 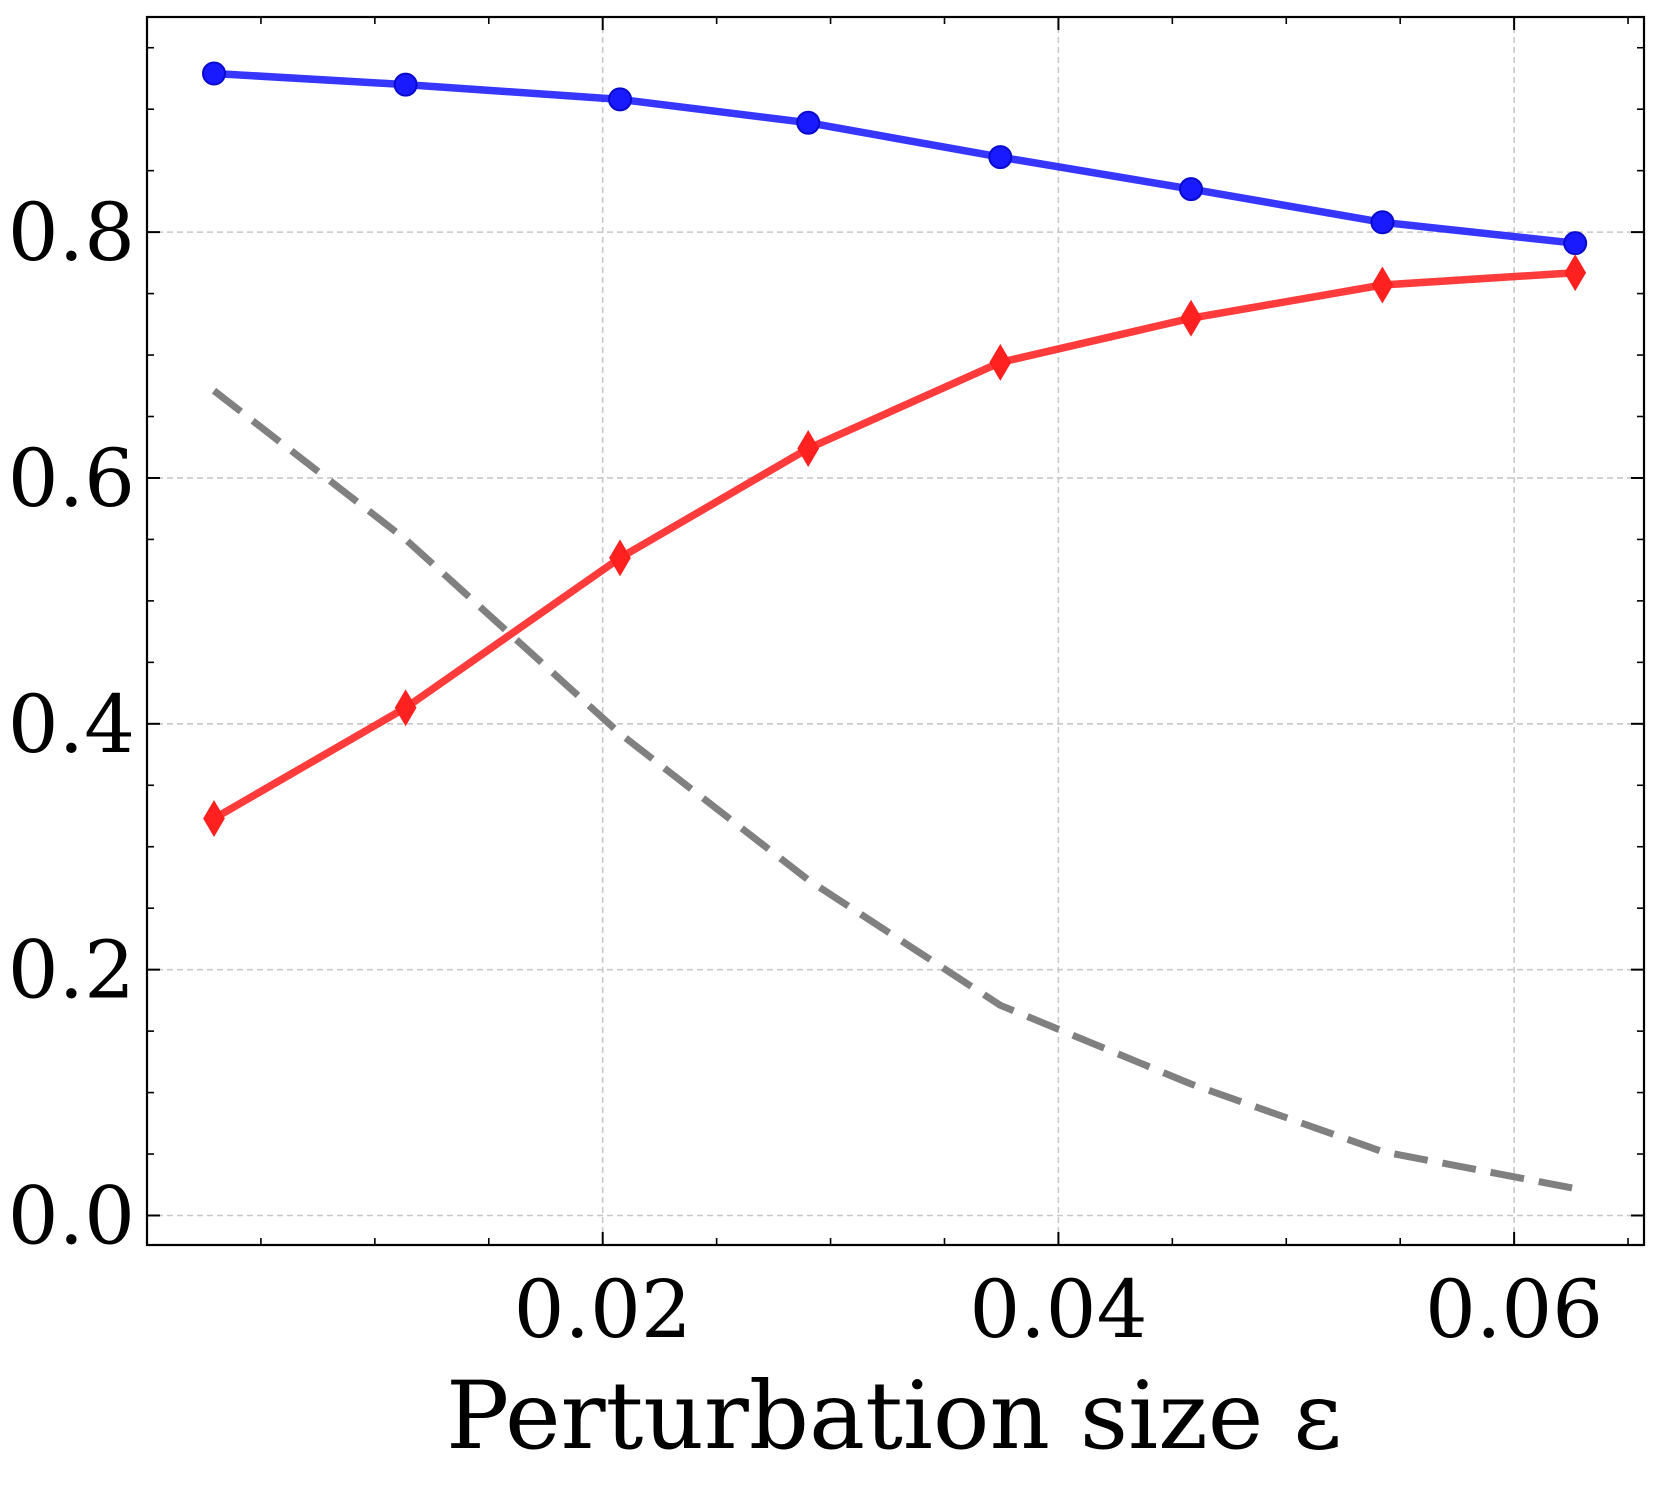 I want to click on y-tick-label: 0.0, so click(x=71, y=1215).